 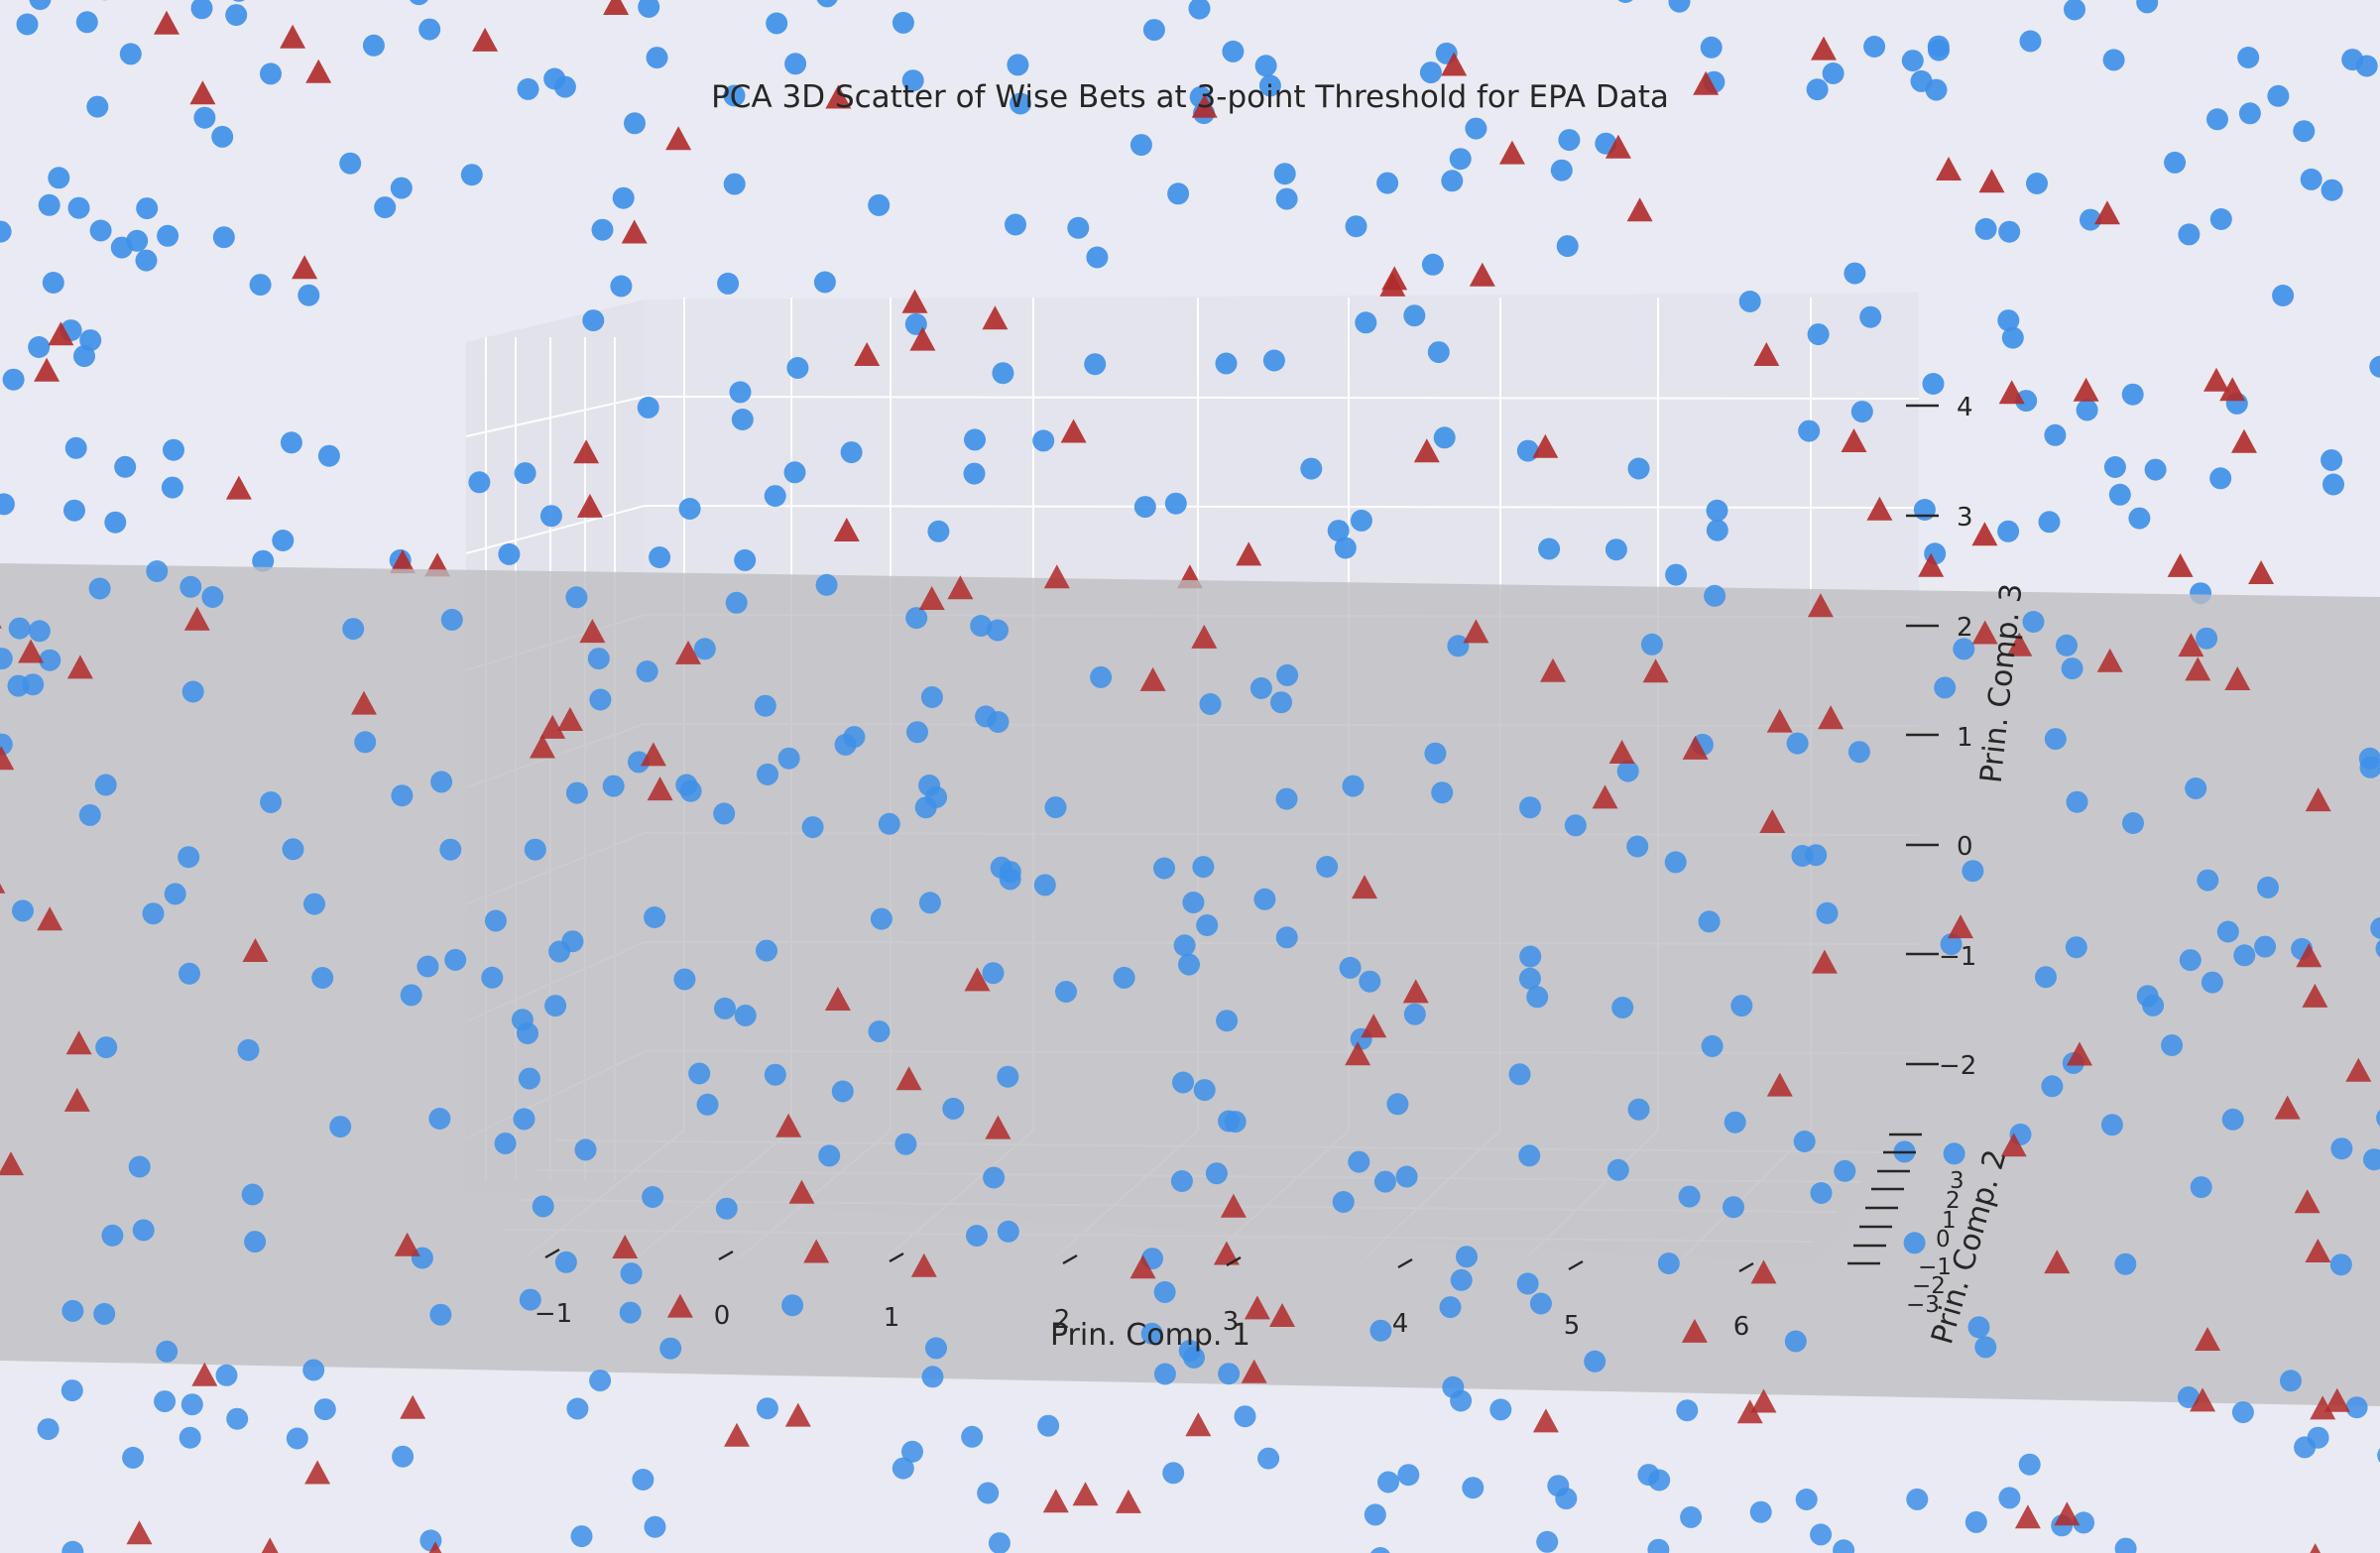 What do you see at coordinates (1965, 847) in the screenshot?
I see `z-tick-label: 0` at bounding box center [1965, 847].